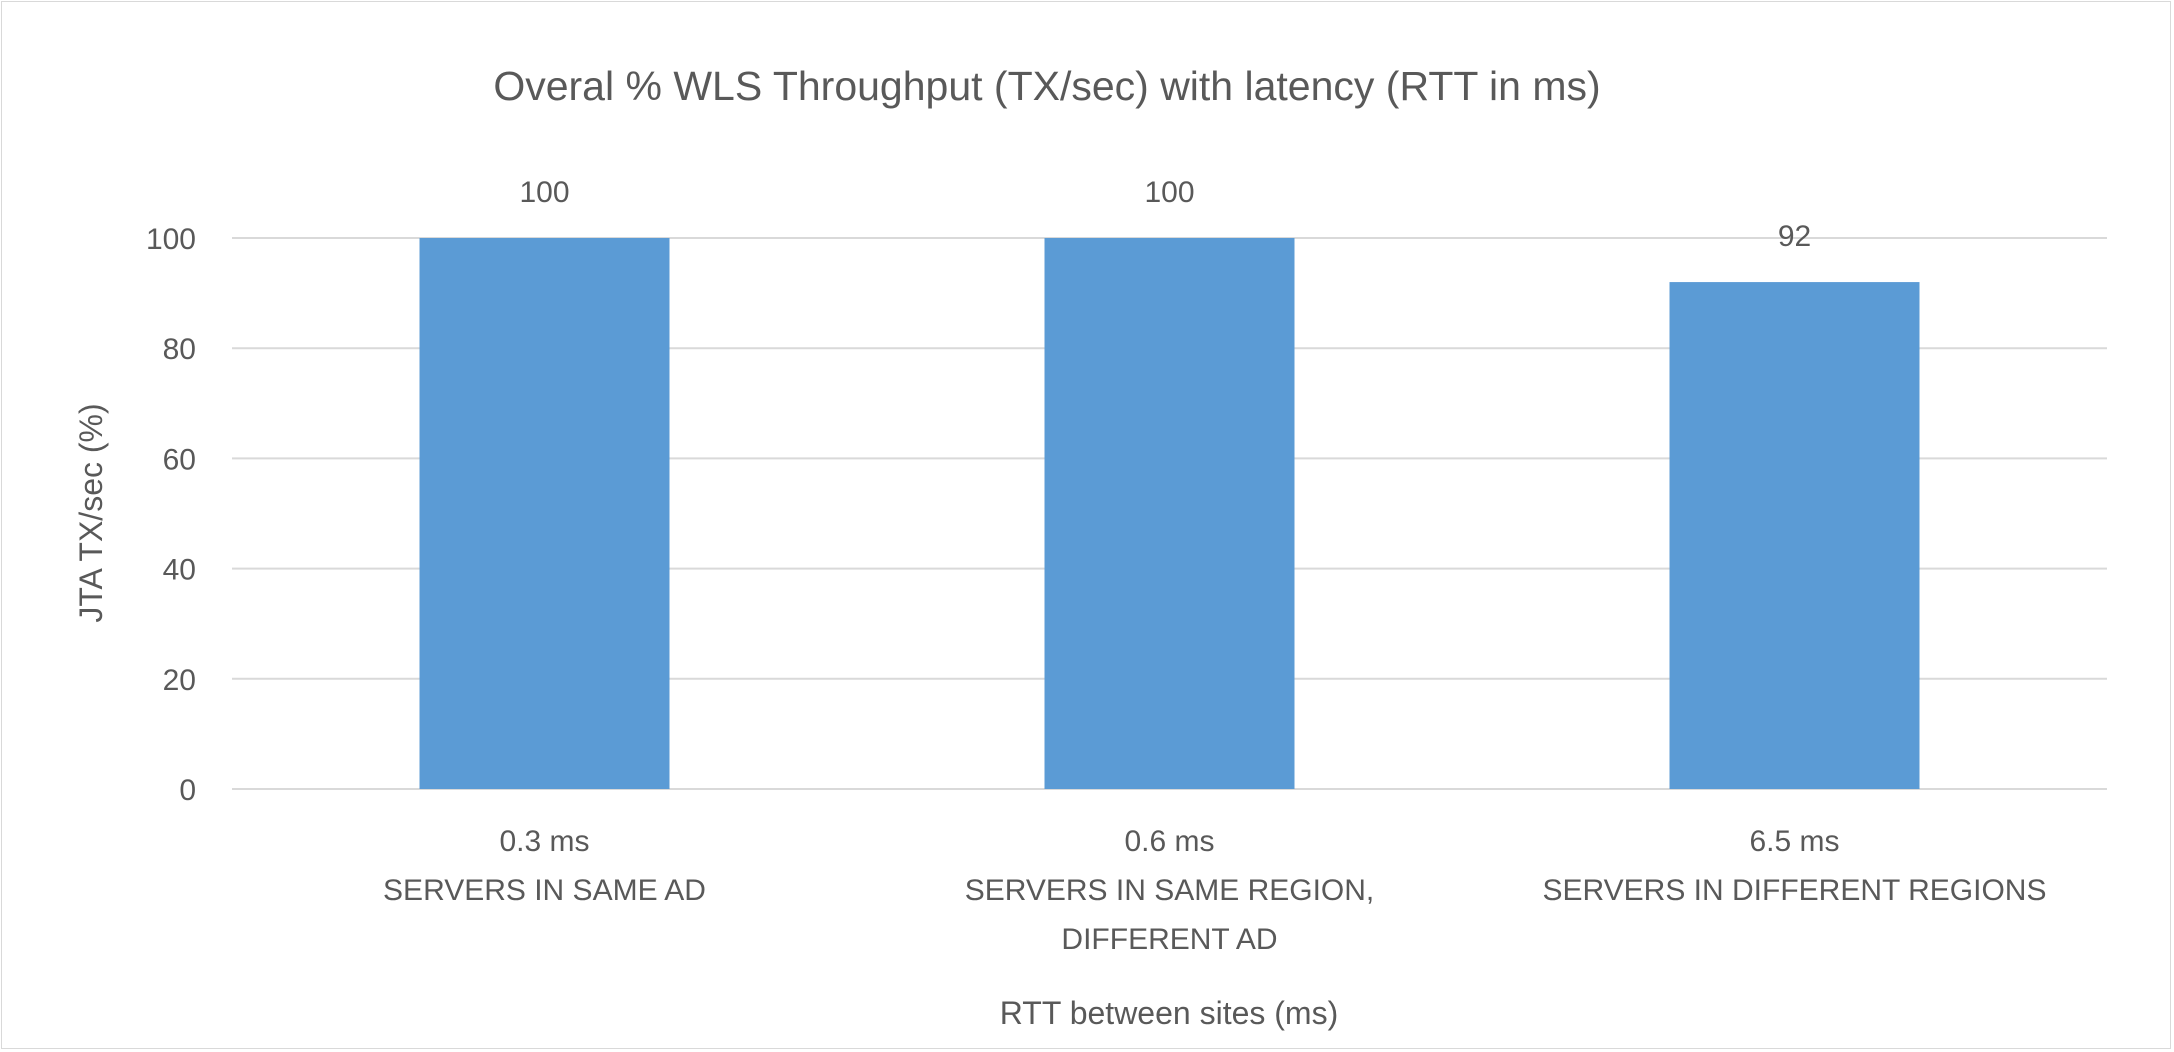 The height and width of the screenshot is (1052, 2174). What do you see at coordinates (187, 790) in the screenshot?
I see `y-tick-label: 0` at bounding box center [187, 790].